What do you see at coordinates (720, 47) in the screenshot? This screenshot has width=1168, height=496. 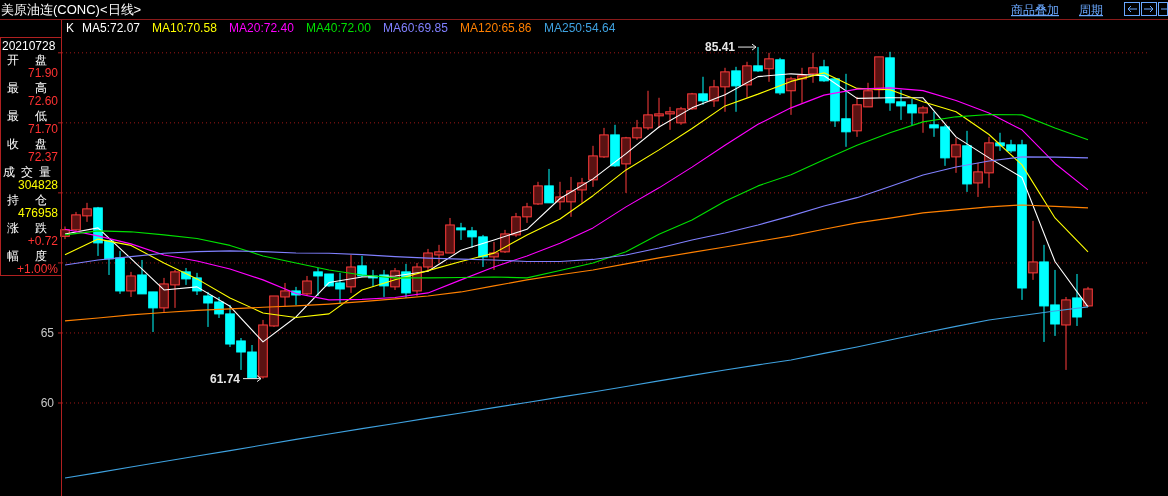 I see `annotation: 85.41` at bounding box center [720, 47].